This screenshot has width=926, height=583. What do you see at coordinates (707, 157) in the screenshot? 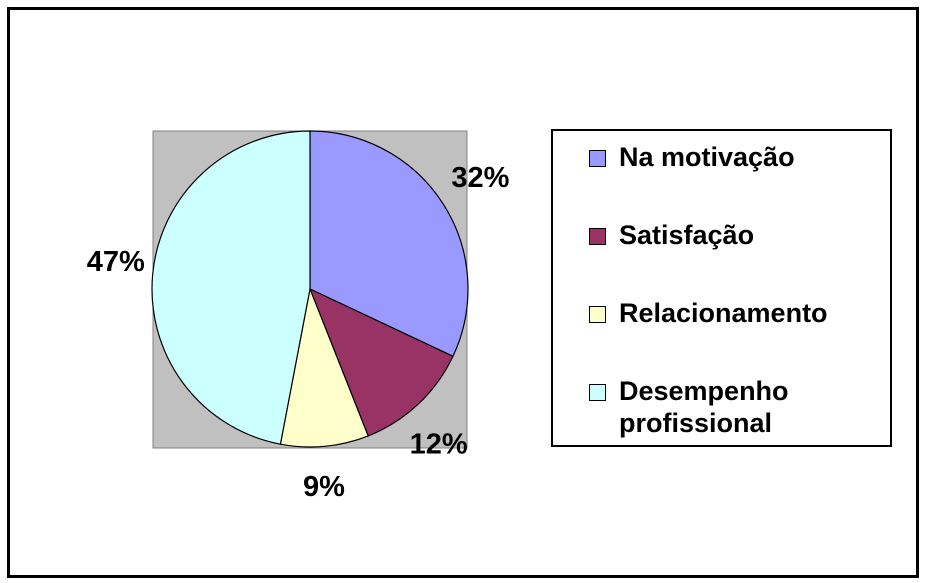
I see `legend-label: Na motivação` at bounding box center [707, 157].